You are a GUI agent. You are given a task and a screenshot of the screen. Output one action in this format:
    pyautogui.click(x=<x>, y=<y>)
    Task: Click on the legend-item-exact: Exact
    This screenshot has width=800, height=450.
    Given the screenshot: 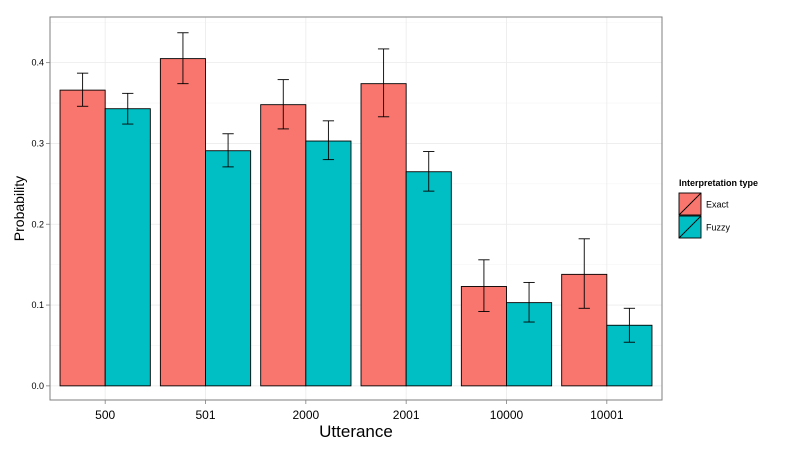 What is the action you would take?
    pyautogui.click(x=703, y=204)
    